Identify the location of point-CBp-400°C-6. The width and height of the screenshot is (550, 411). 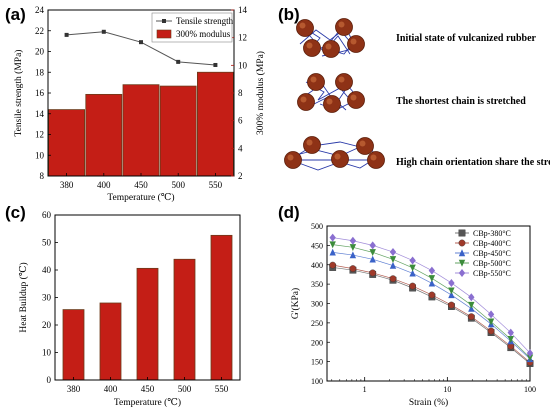
(451, 305).